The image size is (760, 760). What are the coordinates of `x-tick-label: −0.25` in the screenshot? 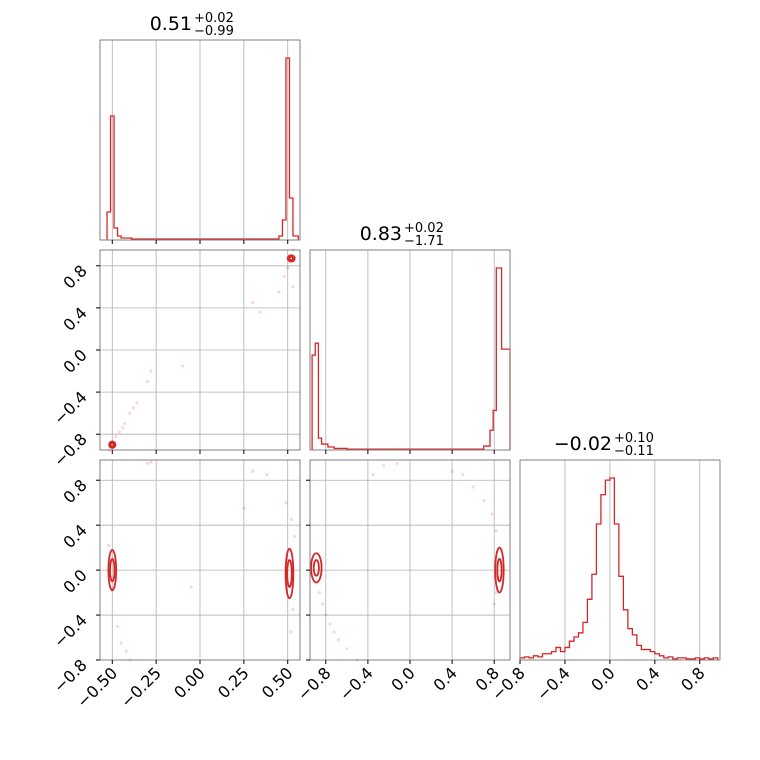 It's located at (141, 687).